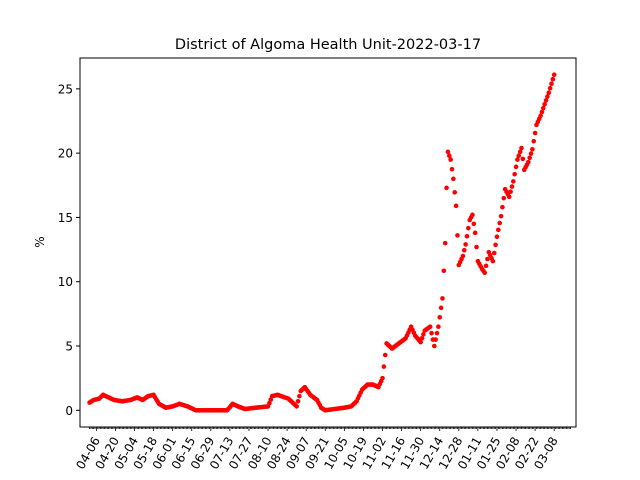  I want to click on y-tick-label: 5, so click(69, 347).